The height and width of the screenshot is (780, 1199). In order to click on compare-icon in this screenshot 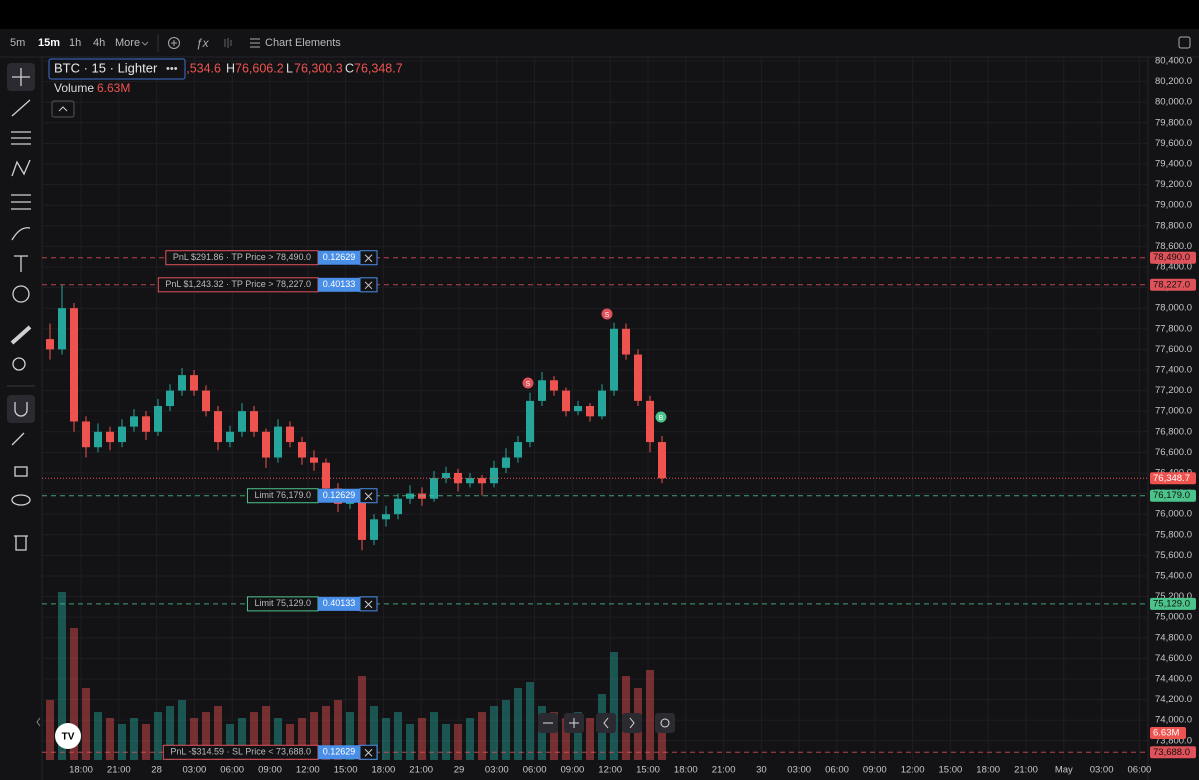, I will do `click(228, 43)`.